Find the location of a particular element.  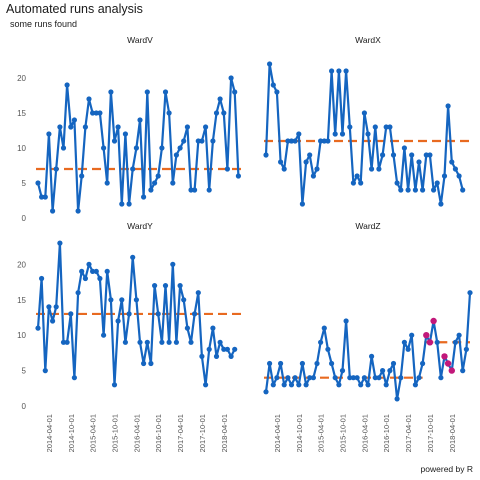

y-tick-label: 20 is located at coordinates (21, 78).